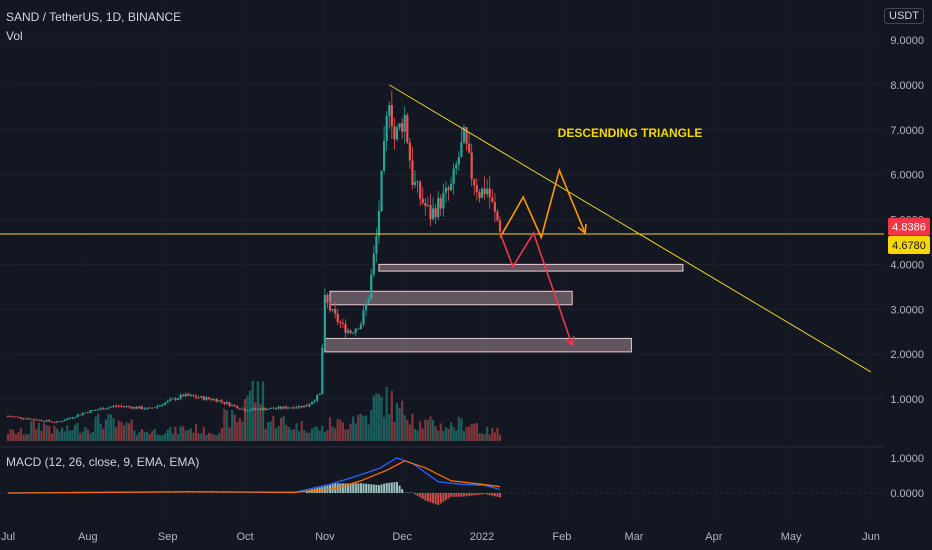 The image size is (932, 550). I want to click on support-zones, so click(504, 308).